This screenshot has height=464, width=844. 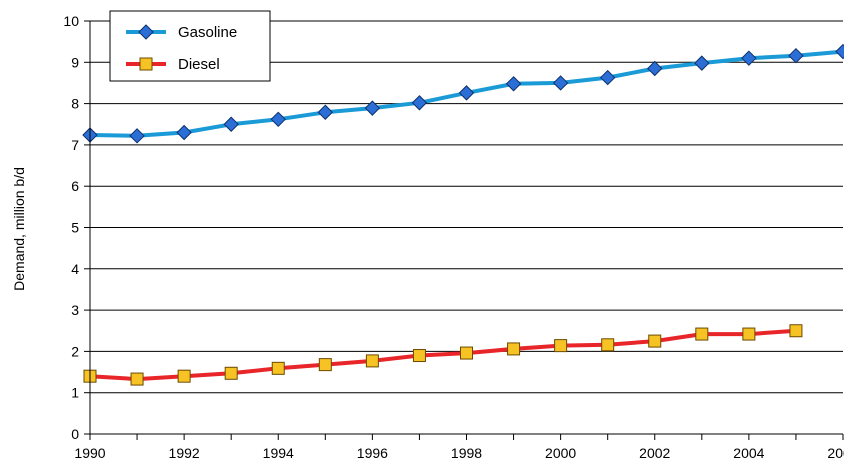 I want to click on y-tick-label: 2, so click(x=75, y=351).